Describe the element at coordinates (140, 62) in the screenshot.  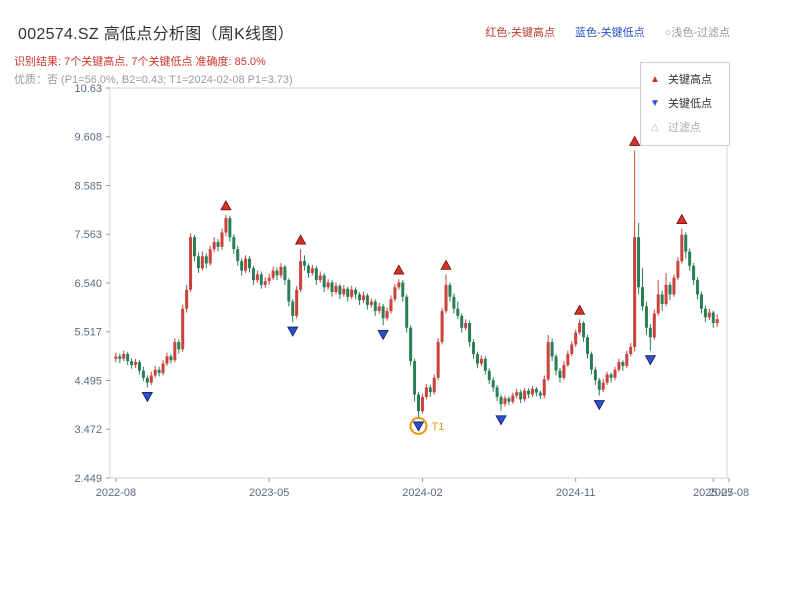
I see `recognition-result: 识别结果: 7个关键高点, 7个关键低点 准确度: 85.0%` at that location.